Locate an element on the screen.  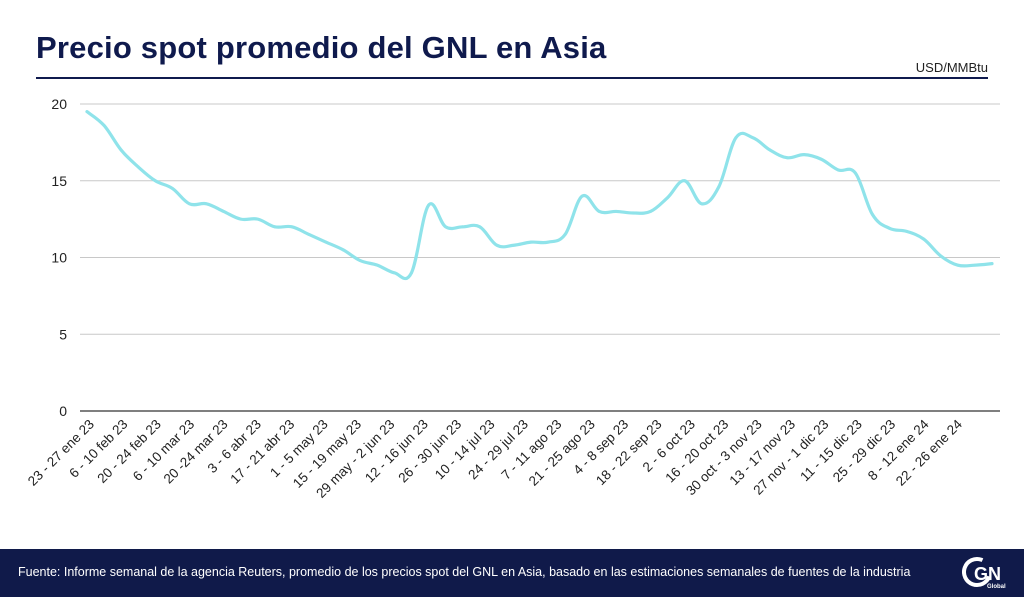
chart-title: Precio spot promedio del GNL en Asia is located at coordinates (321, 47).